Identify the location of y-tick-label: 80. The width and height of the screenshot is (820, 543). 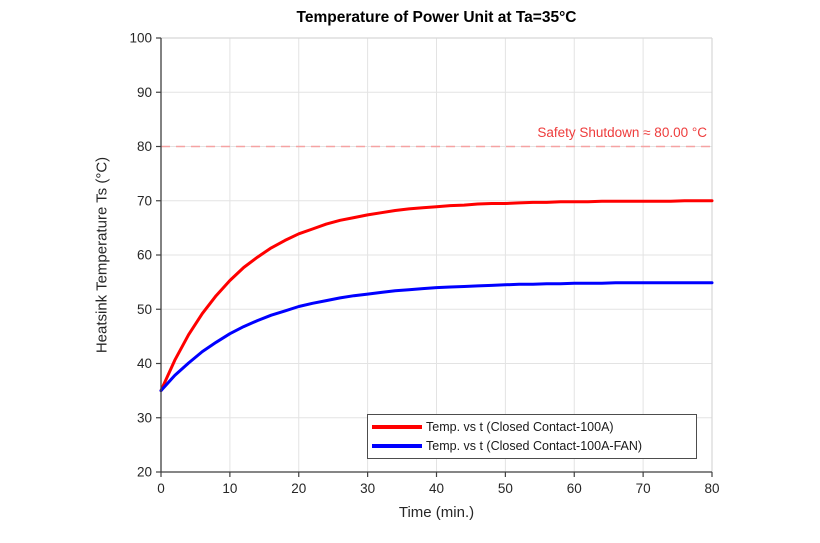
(144, 146).